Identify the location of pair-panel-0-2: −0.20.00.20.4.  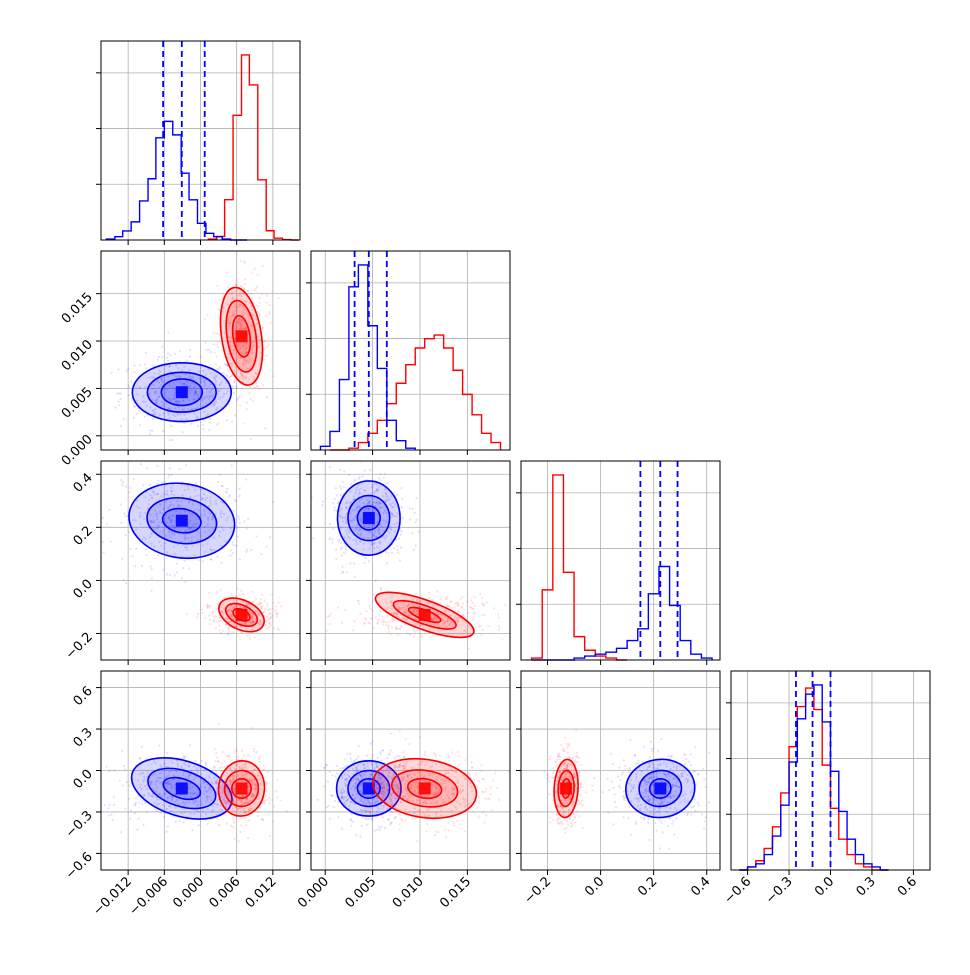
(181, 563).